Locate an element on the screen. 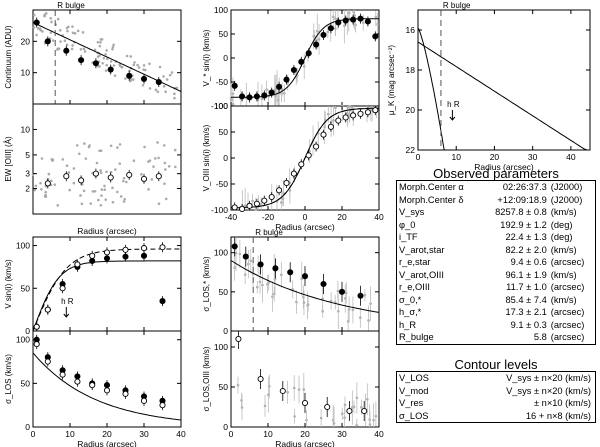 Image resolution: width=600 pixels, height=447 pixels. y-axis-label: EW [OIII] (Å) is located at coordinates (8, 159).